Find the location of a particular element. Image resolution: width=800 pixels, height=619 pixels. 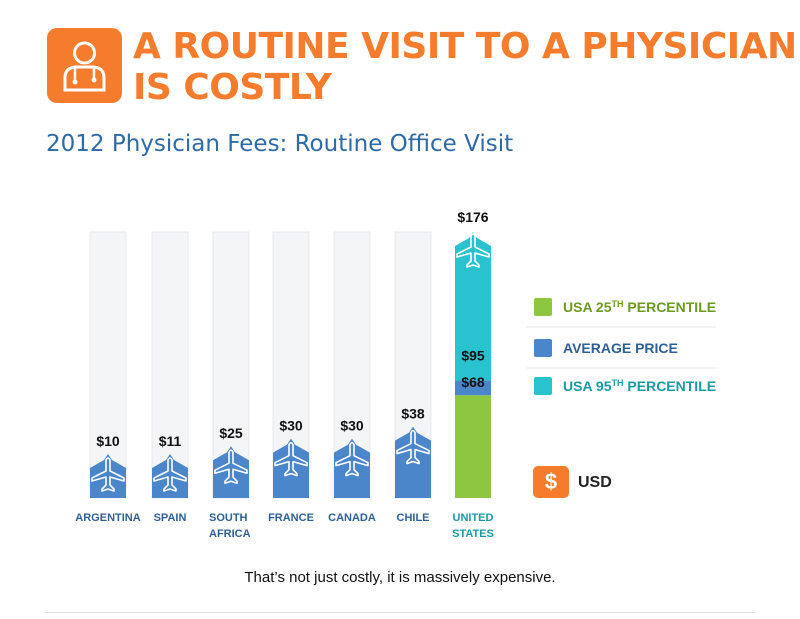

data-label: $25 is located at coordinates (231, 433).